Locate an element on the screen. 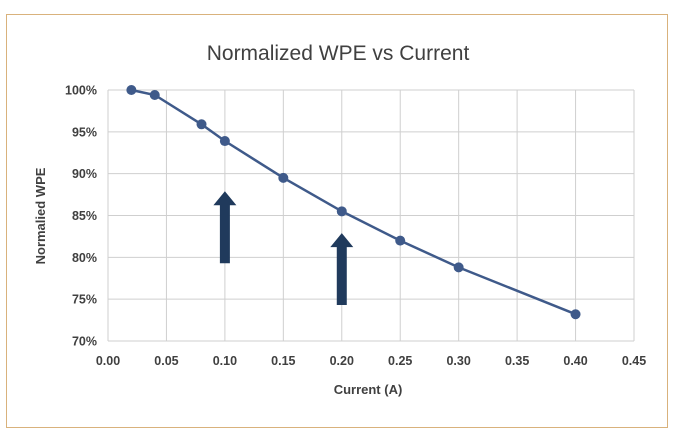  y-axis-label: Normalied WPE is located at coordinates (40, 215).